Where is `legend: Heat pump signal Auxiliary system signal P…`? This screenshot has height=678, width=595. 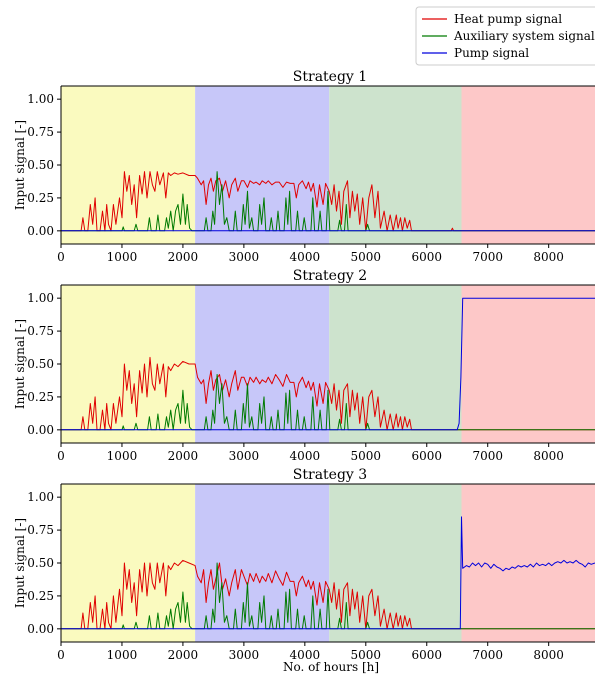
legend: Heat pump signal Auxiliary system signal P… is located at coordinates (505, 36).